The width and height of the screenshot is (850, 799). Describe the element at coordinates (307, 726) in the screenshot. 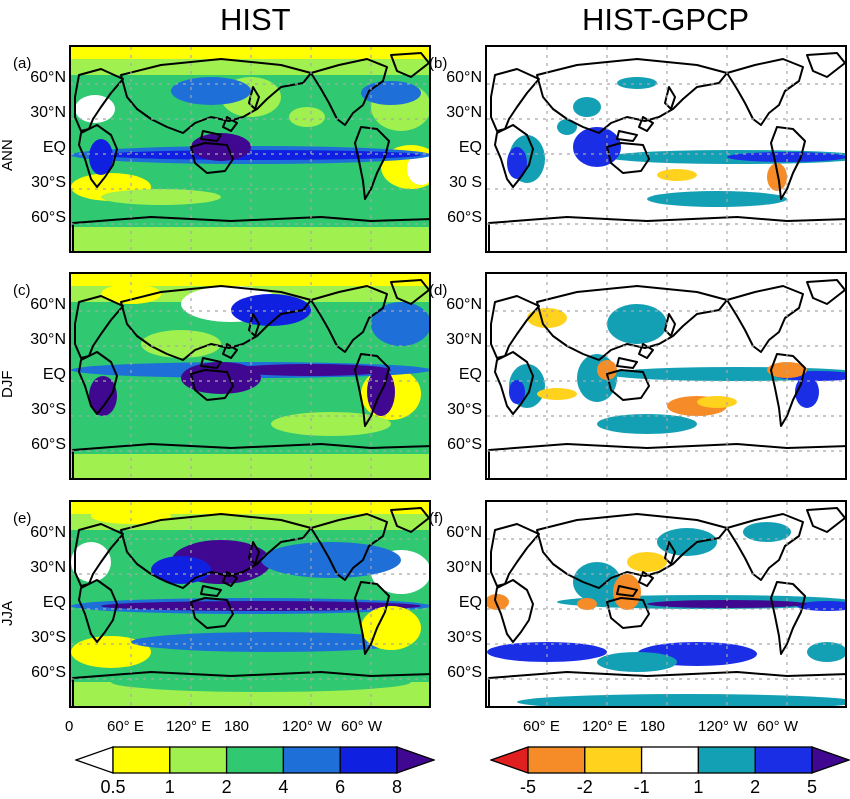

I see `lon-tick-label: 120° W` at that location.